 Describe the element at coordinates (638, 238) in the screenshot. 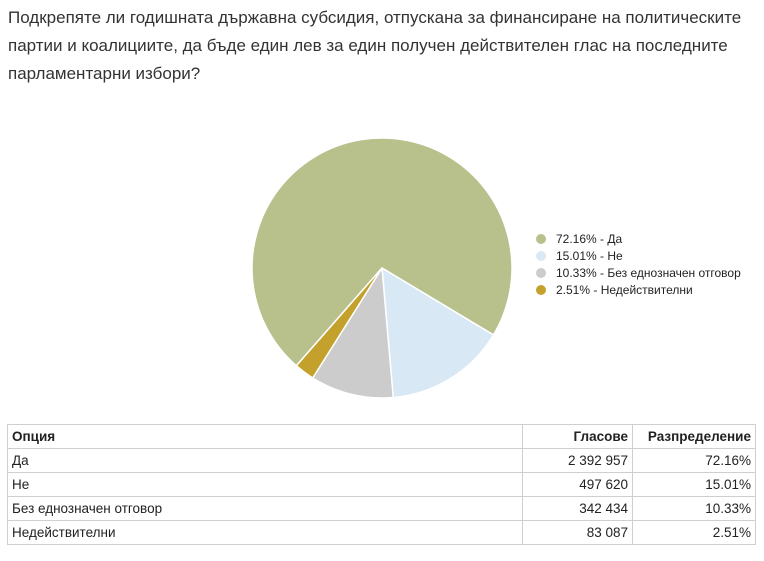

I see `legend-item: 72.16% - Да` at that location.